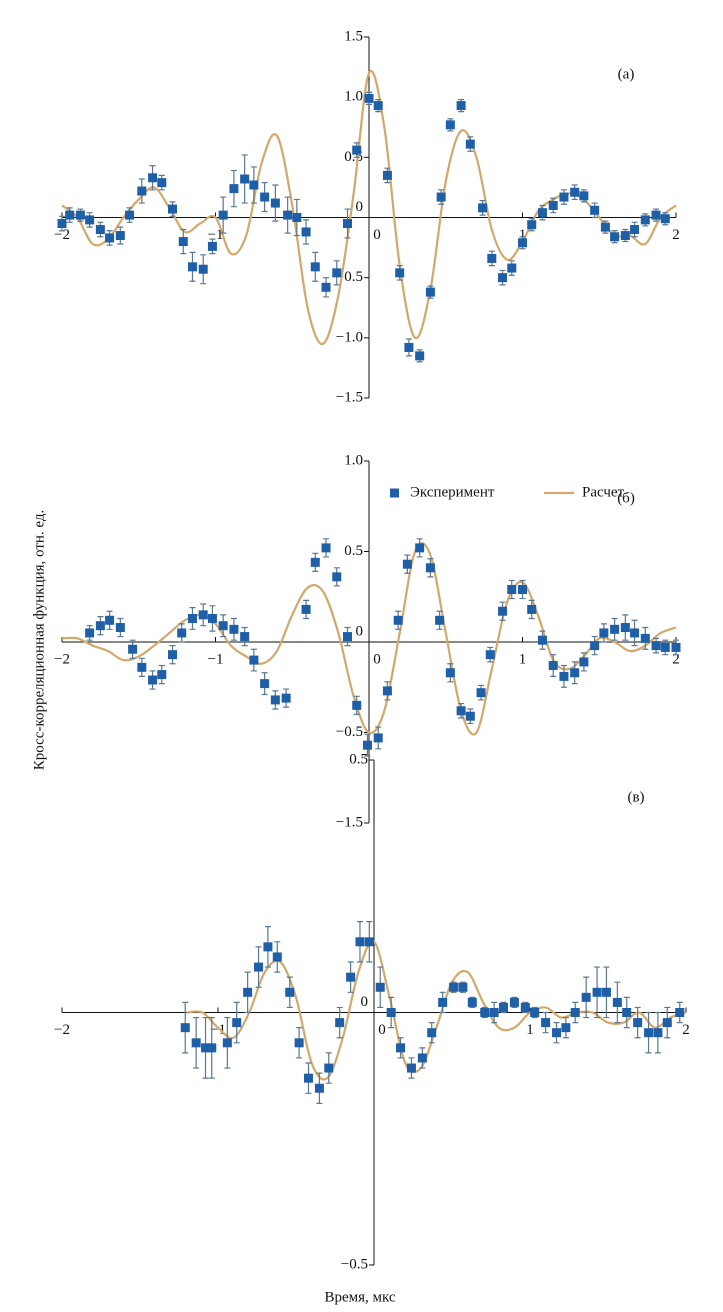 The height and width of the screenshot is (1312, 723). I want to click on y-tick-label: 0.5, so click(353, 551).